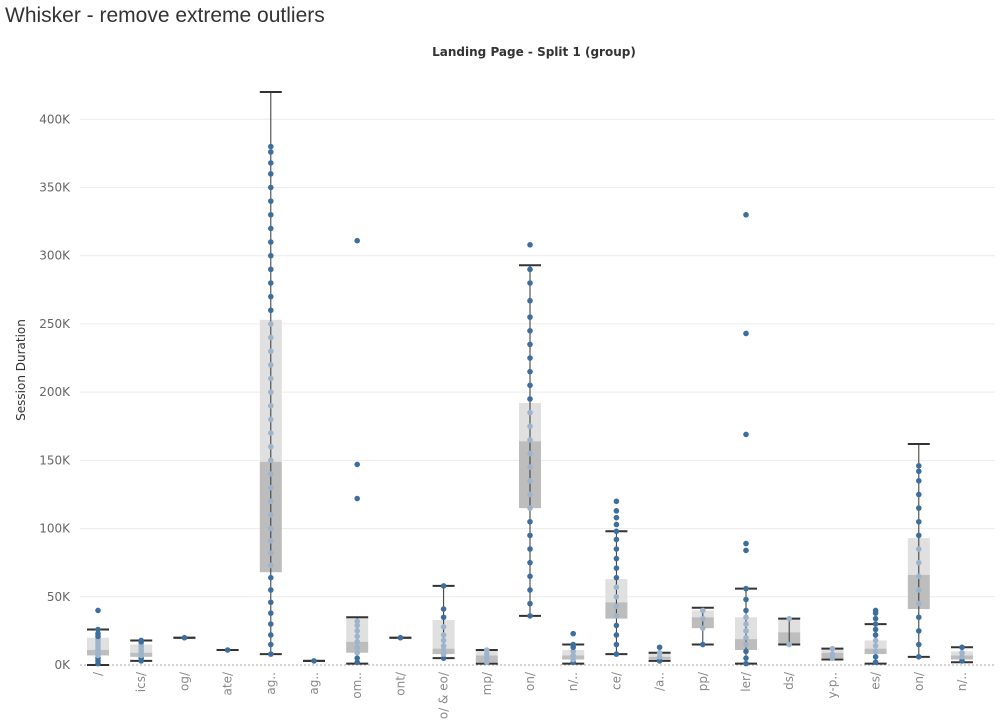  I want to click on y-tick-label: 200K, so click(55, 392).